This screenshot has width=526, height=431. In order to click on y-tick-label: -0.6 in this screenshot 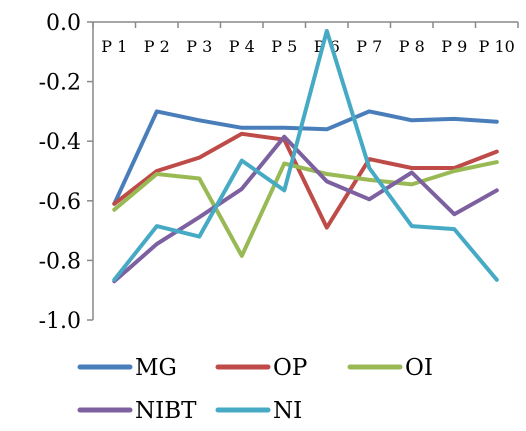, I will do `click(60, 202)`.